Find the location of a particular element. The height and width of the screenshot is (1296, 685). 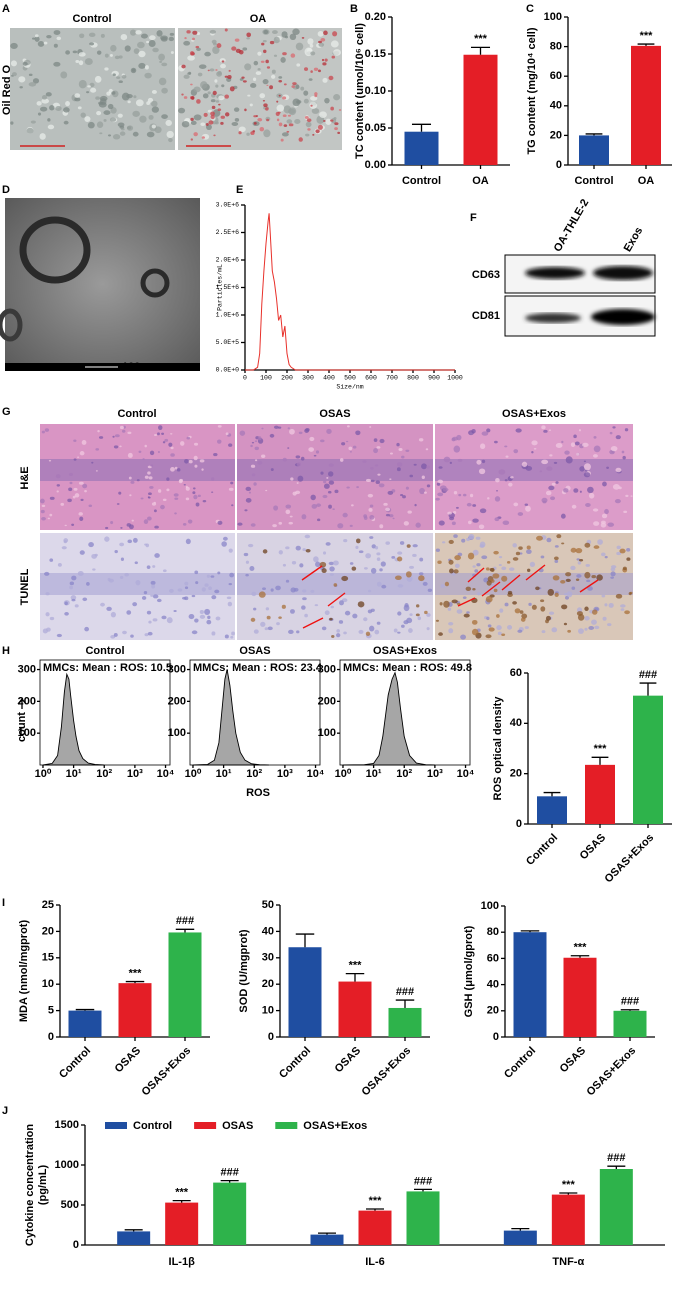

x-tick-label: OSAS is located at coordinates (593, 847).